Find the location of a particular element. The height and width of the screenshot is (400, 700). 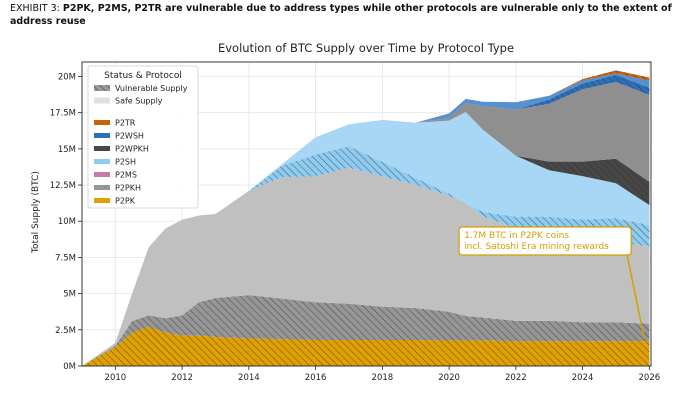

legend-label-p2wsh: P2WSH is located at coordinates (129, 136).